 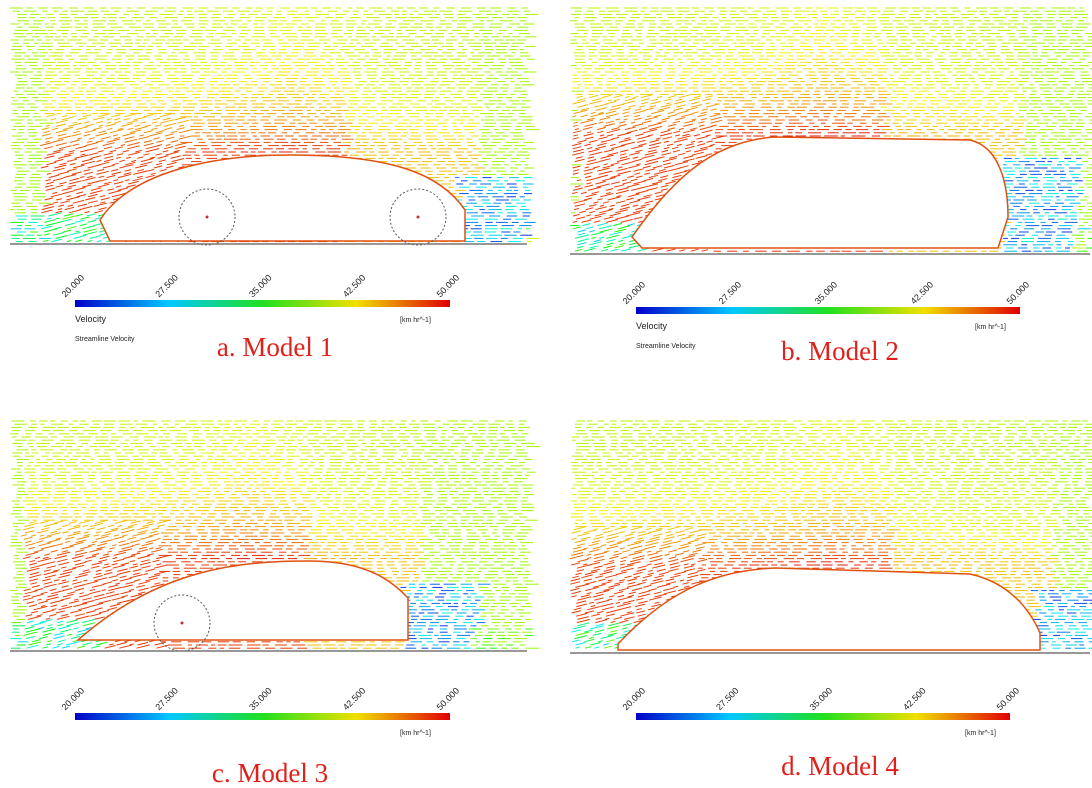 I want to click on wheel-hub, so click(x=207, y=217).